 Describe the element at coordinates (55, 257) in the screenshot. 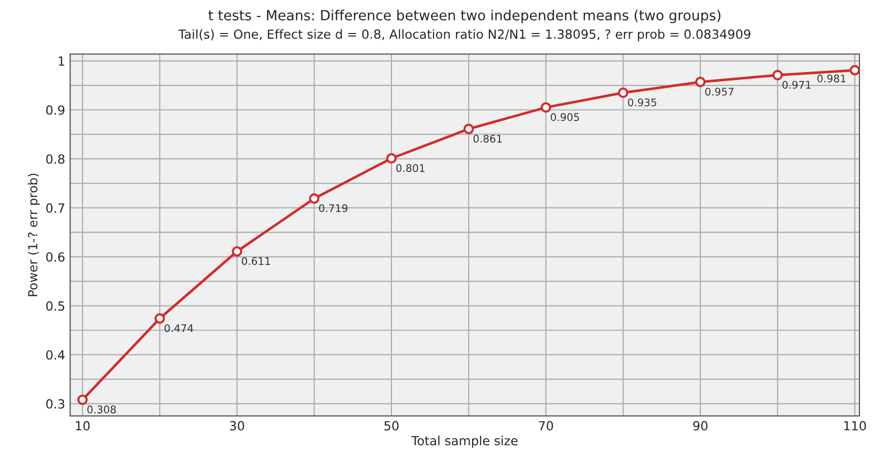

I see `y-tick-label: 0.6` at that location.